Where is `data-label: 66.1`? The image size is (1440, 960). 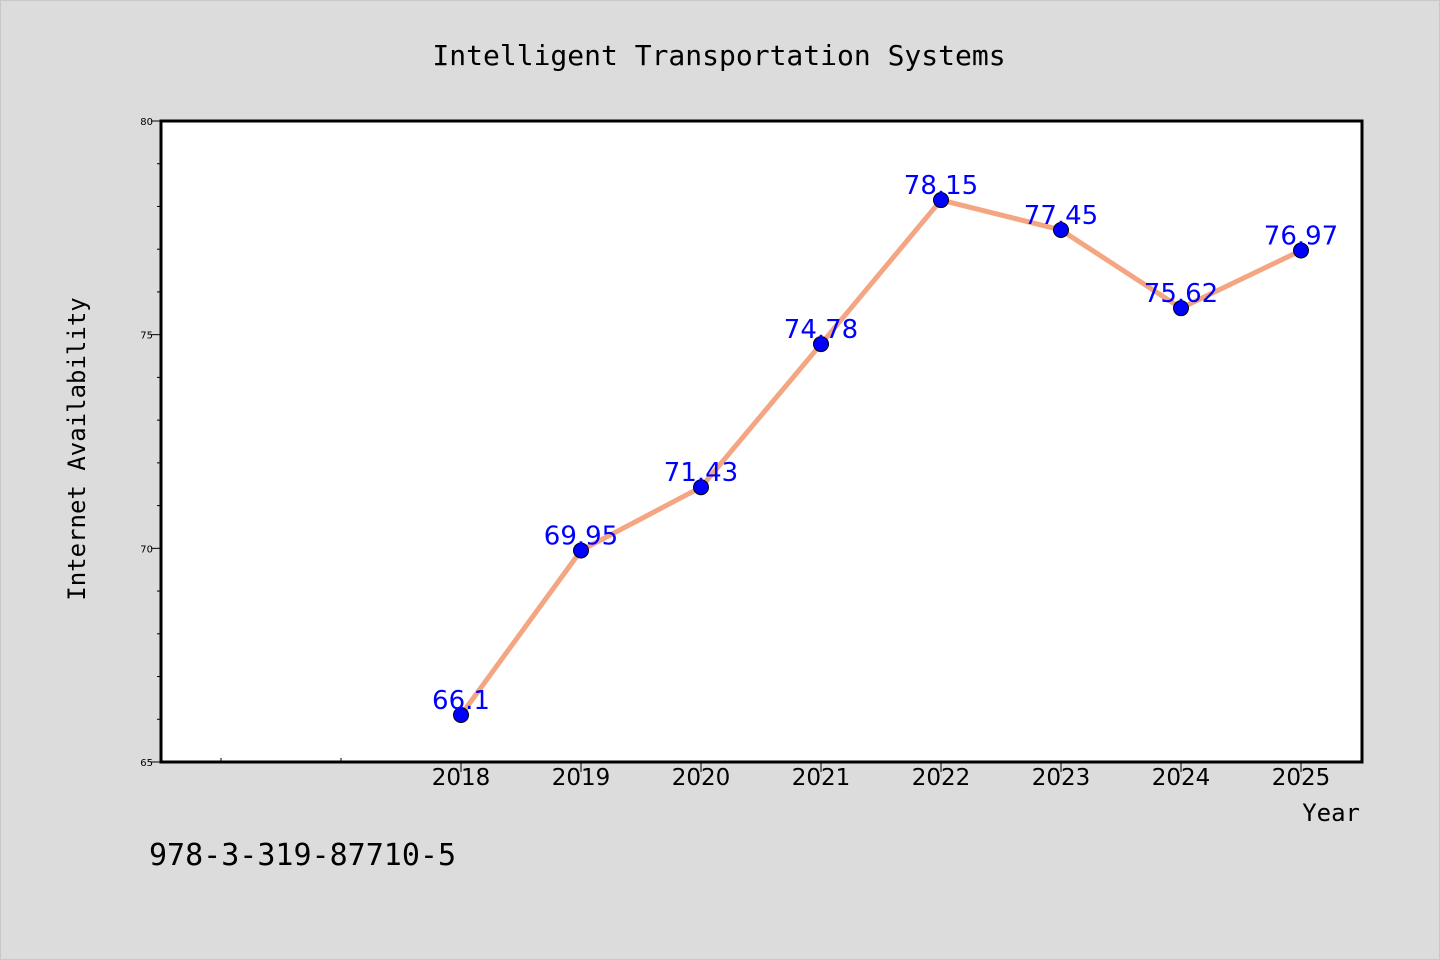 data-label: 66.1 is located at coordinates (461, 701).